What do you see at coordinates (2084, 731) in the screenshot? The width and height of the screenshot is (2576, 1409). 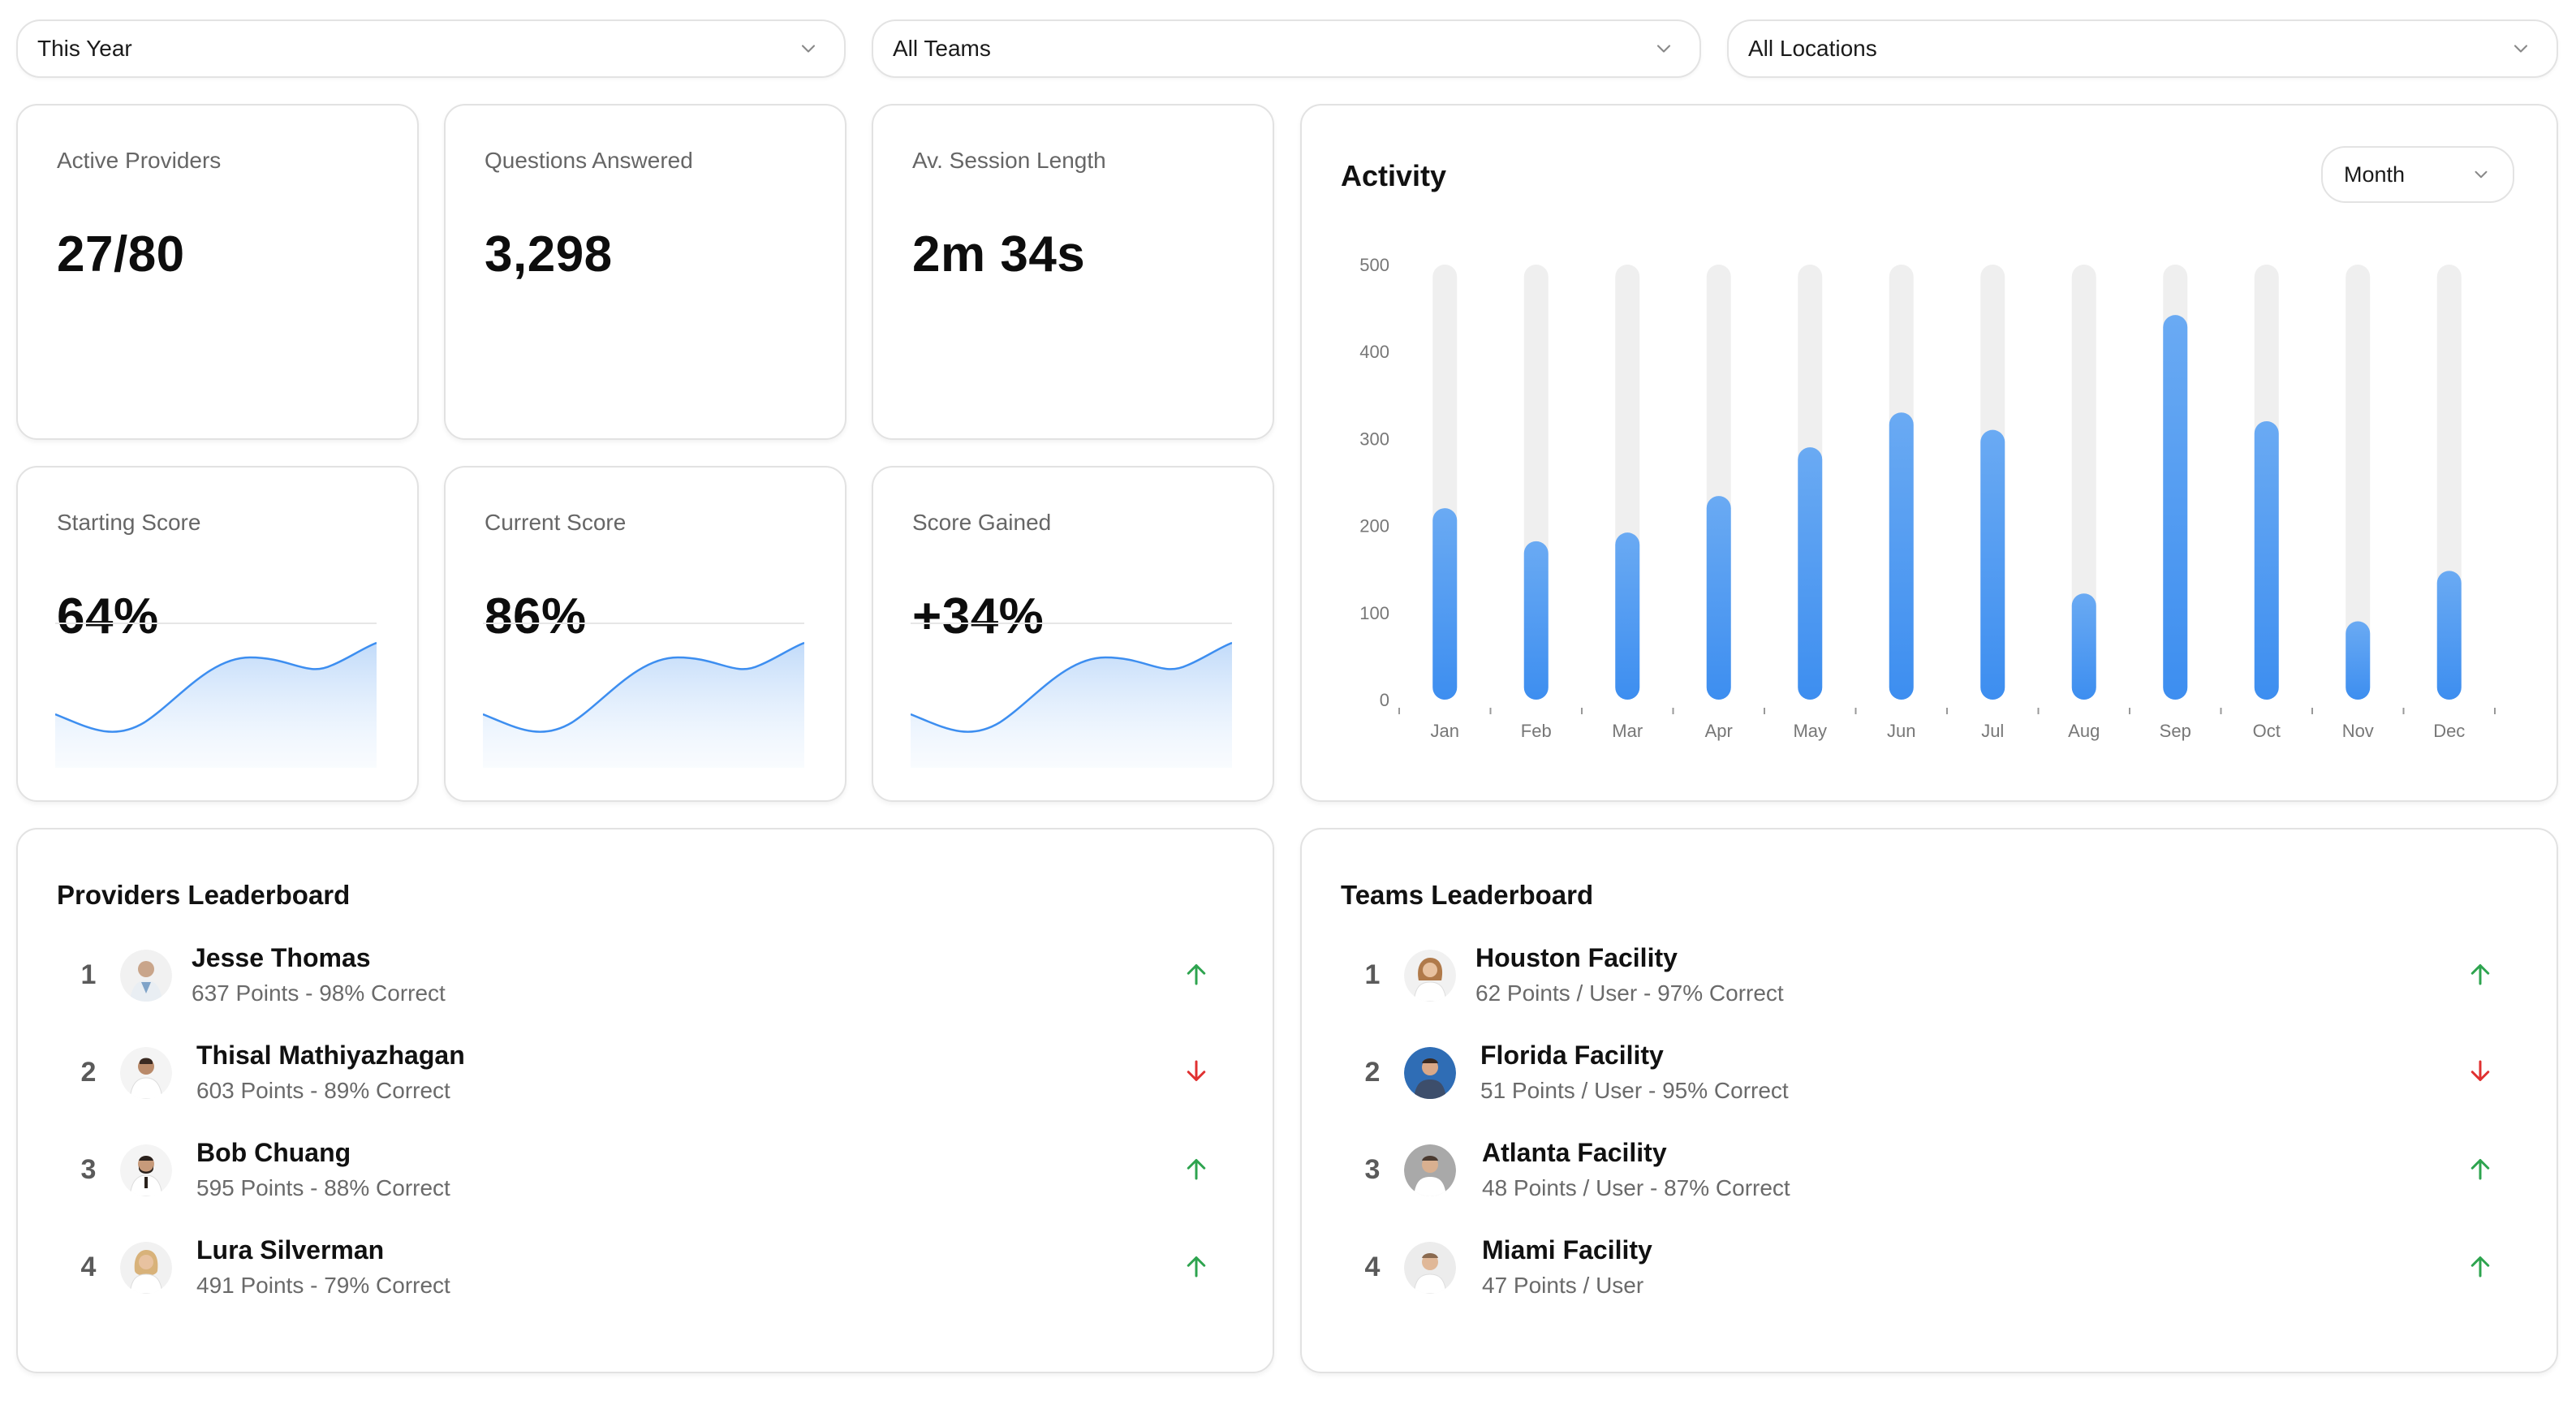 I see `x-tick-label: Aug` at bounding box center [2084, 731].